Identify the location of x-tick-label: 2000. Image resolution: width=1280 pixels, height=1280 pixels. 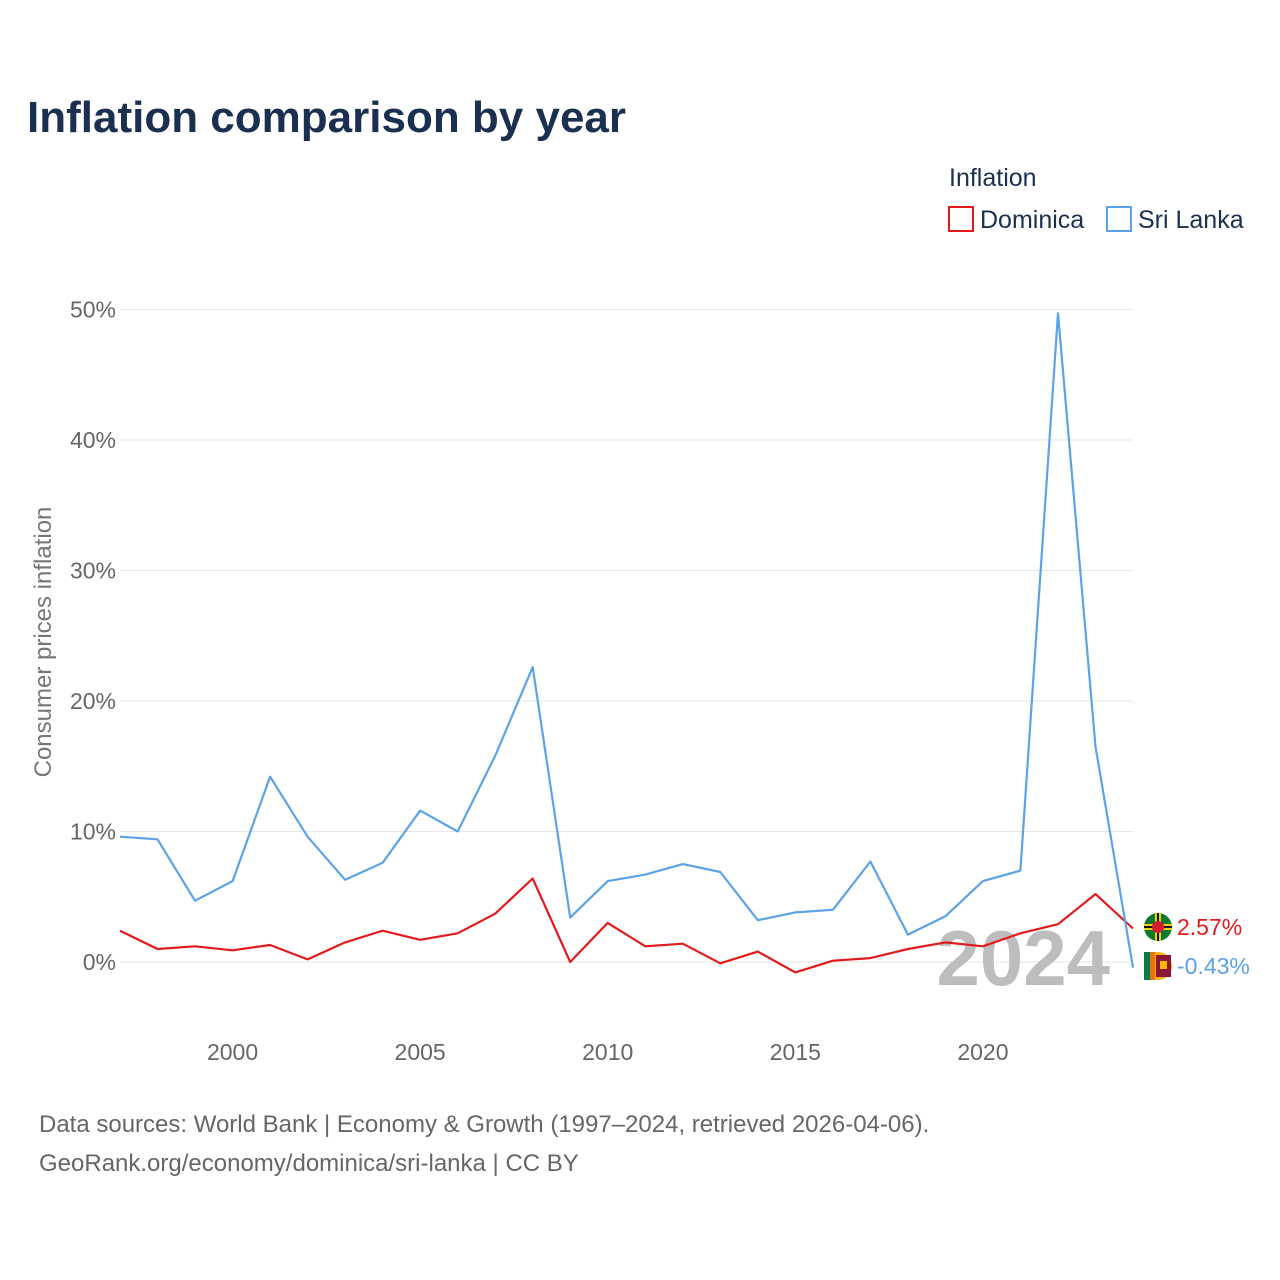
(232, 1052).